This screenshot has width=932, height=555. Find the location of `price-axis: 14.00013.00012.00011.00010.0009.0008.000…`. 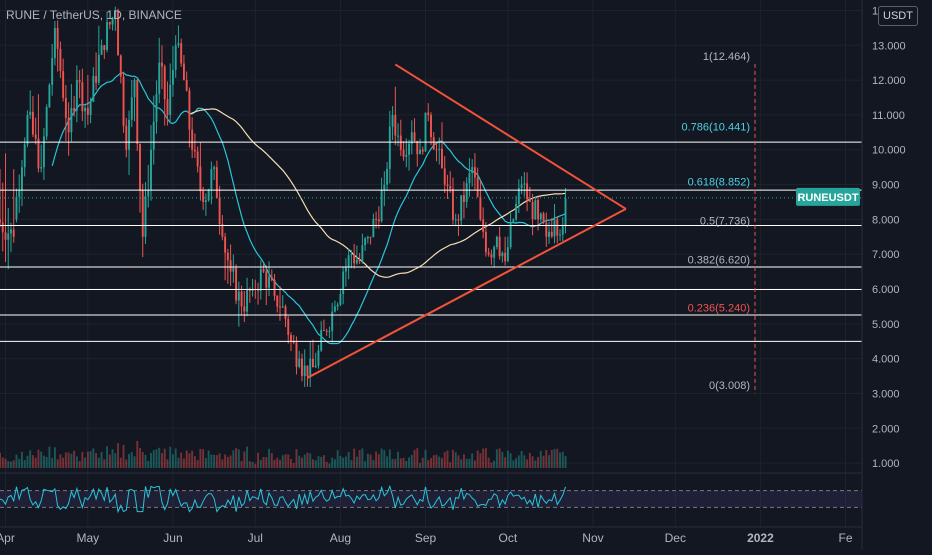

price-axis: 14.00013.00012.00011.00010.0009.0008.000… is located at coordinates (896, 275).